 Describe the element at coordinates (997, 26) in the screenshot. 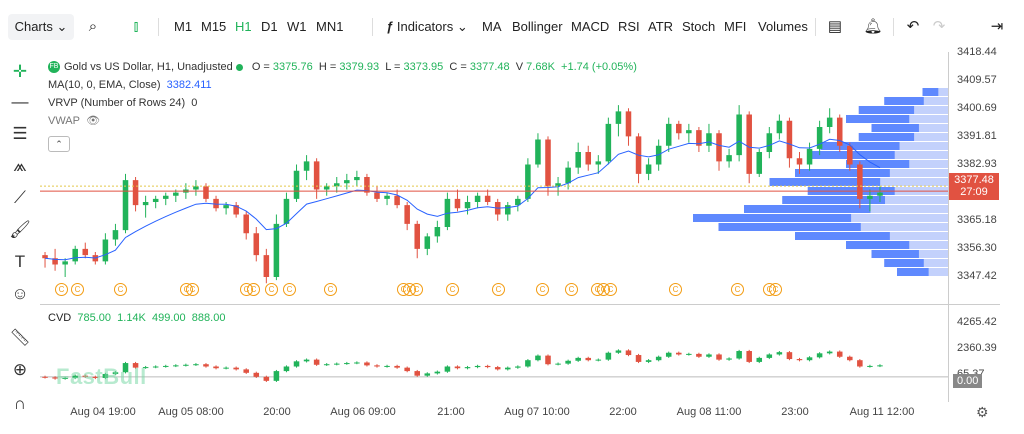

I see `exit-fullscreen-icon: ⇥` at that location.